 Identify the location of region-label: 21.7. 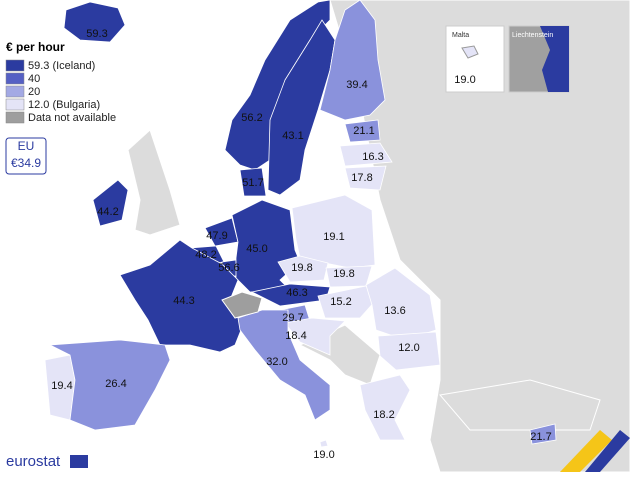
(540, 437).